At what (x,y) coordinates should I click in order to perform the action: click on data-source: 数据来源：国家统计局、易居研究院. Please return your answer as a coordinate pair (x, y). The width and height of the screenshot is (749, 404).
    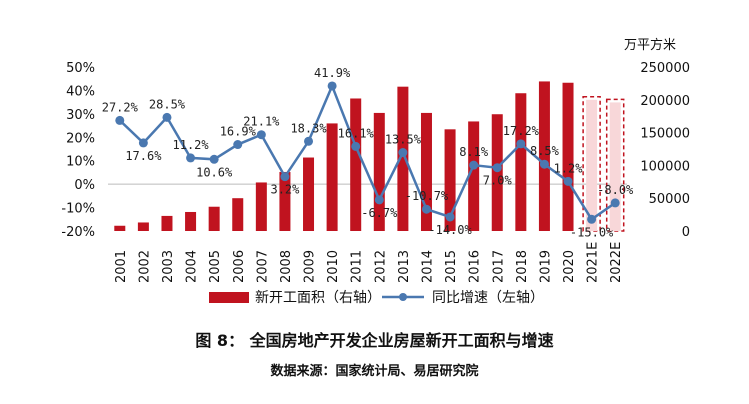
    Looking at the image, I should click on (374, 371).